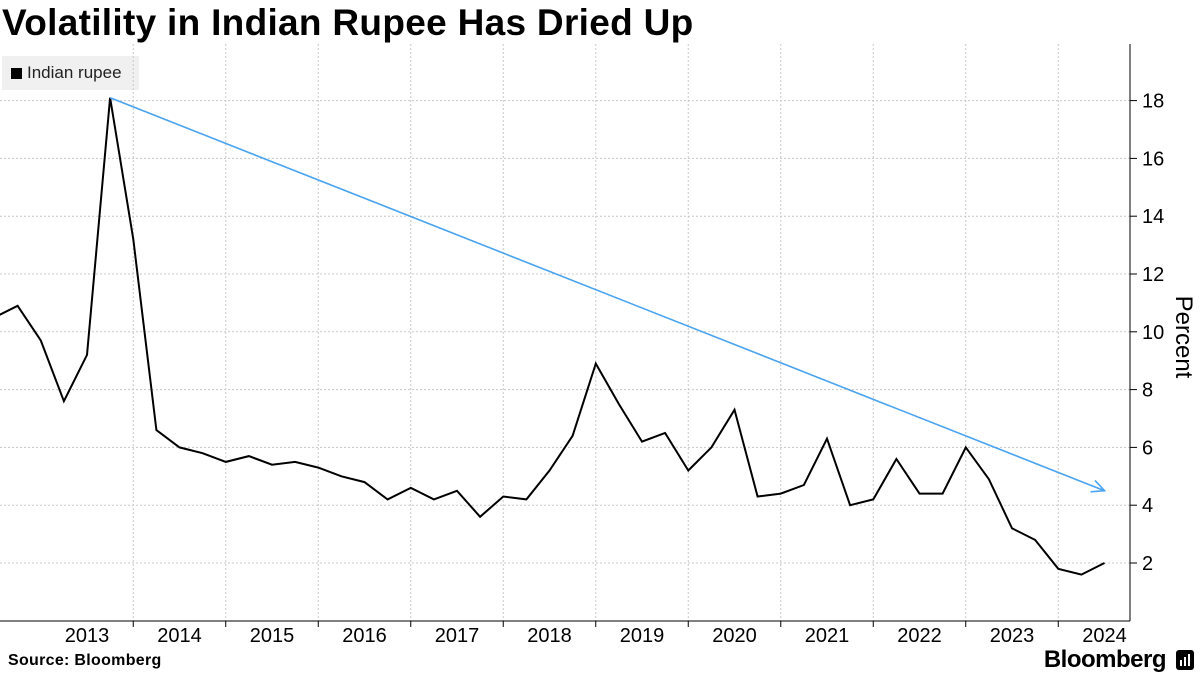 This screenshot has height=675, width=1200. I want to click on x-tick-label: 2019, so click(642, 636).